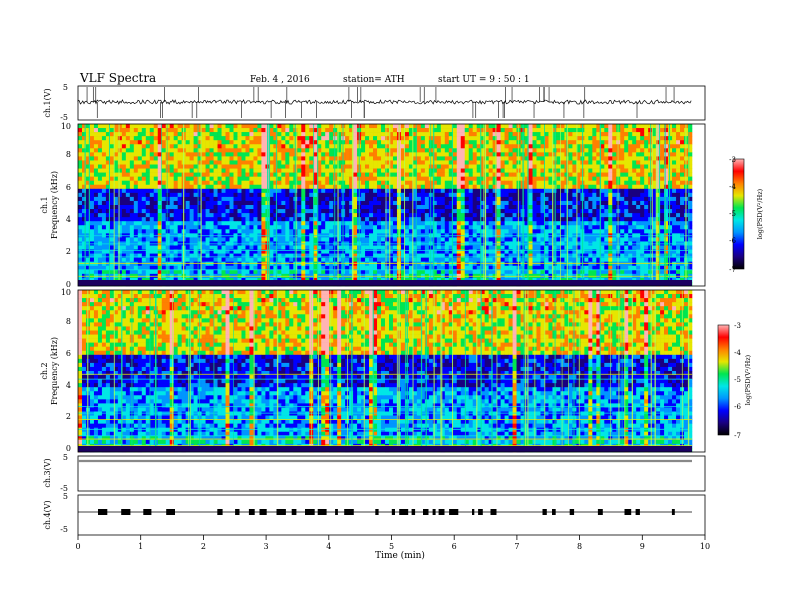 The width and height of the screenshot is (792, 612). I want to click on ch3-waveform-ylabel: ch.3(V), so click(47, 472).